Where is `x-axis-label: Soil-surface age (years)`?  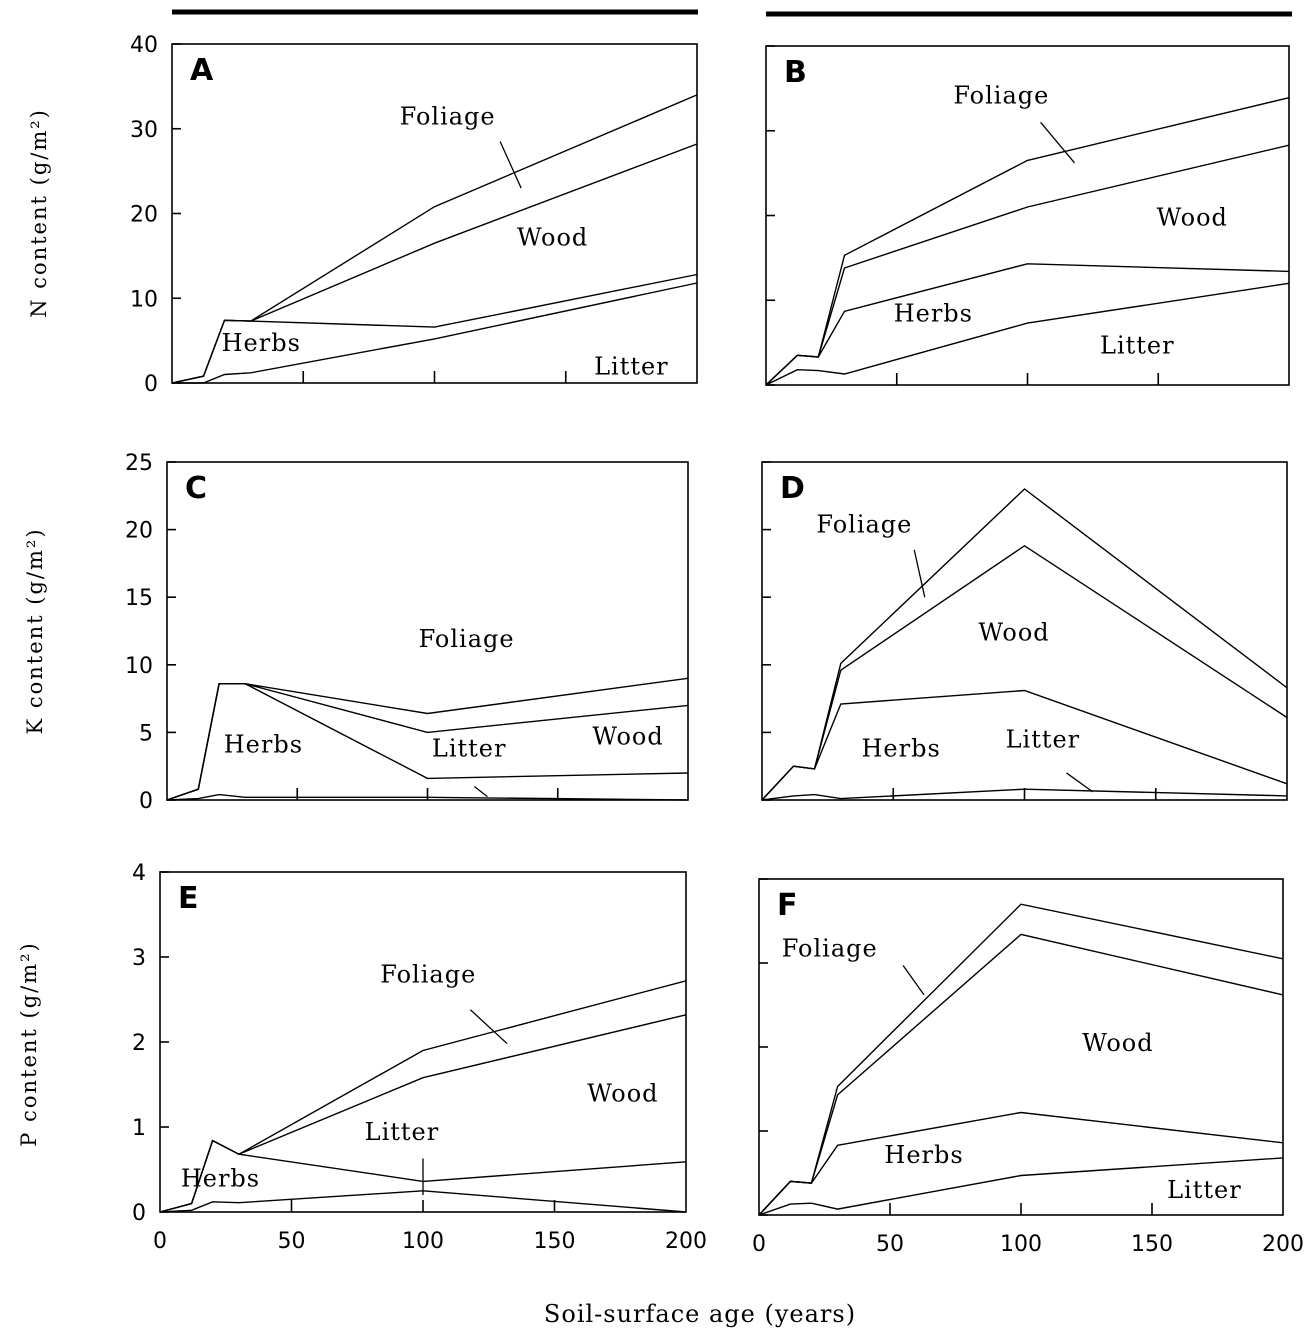 x-axis-label: Soil-surface age (years) is located at coordinates (700, 1314).